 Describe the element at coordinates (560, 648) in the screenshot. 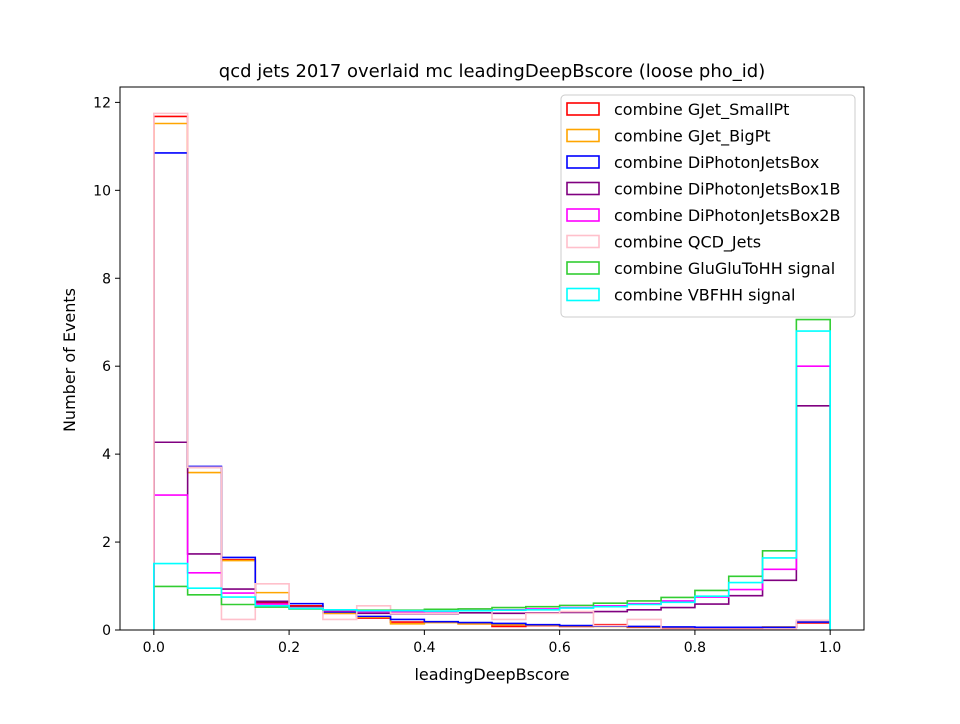

I see `x-tick-label: 0.6` at that location.